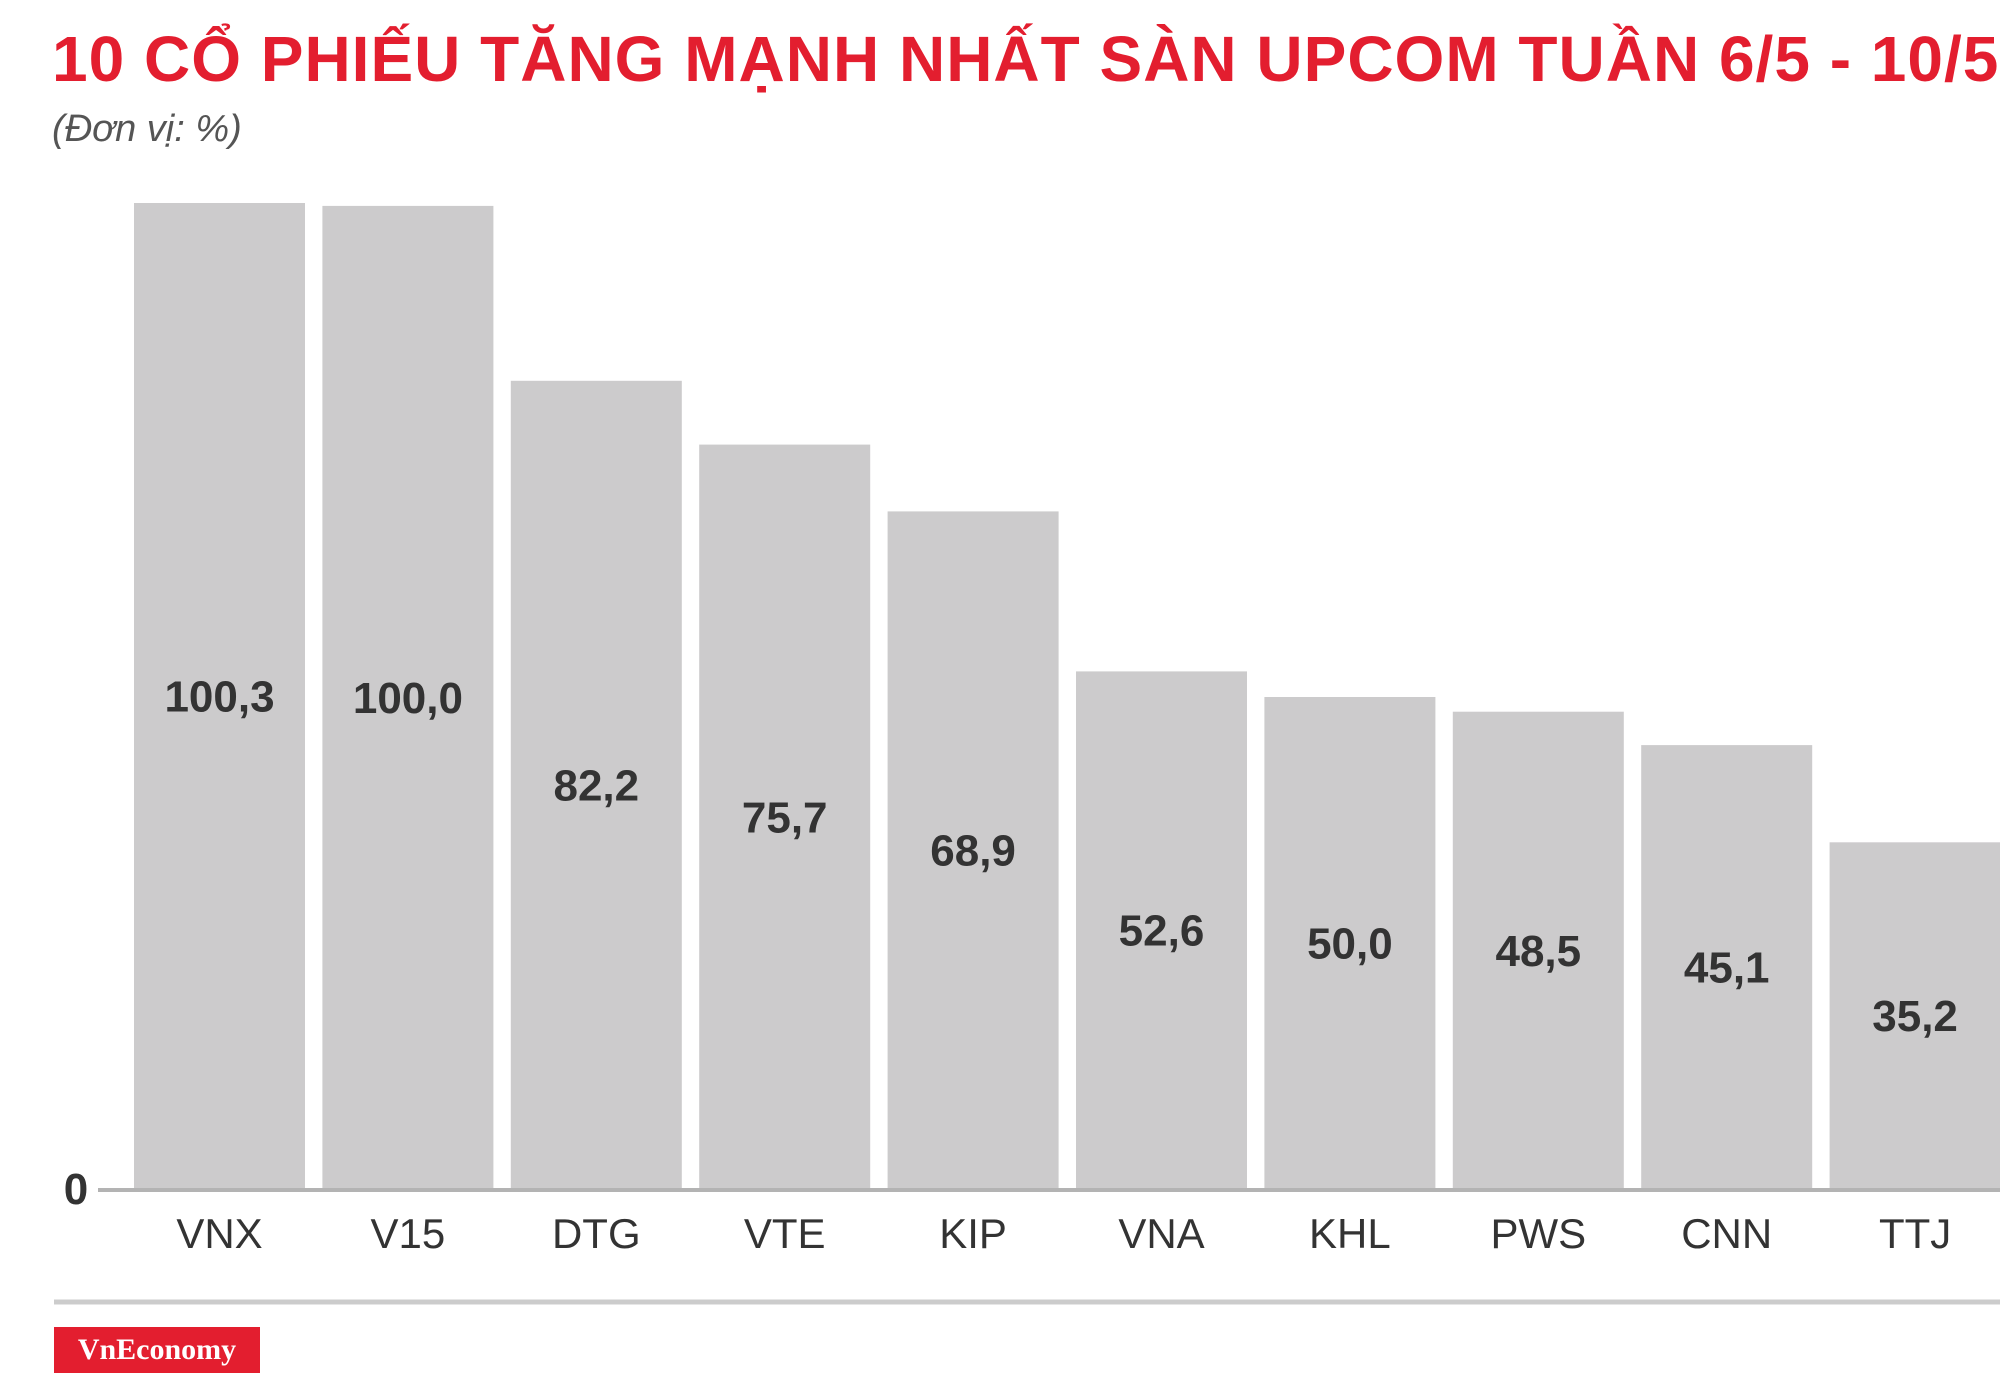  What do you see at coordinates (408, 1233) in the screenshot?
I see `category-label-v15: V15` at bounding box center [408, 1233].